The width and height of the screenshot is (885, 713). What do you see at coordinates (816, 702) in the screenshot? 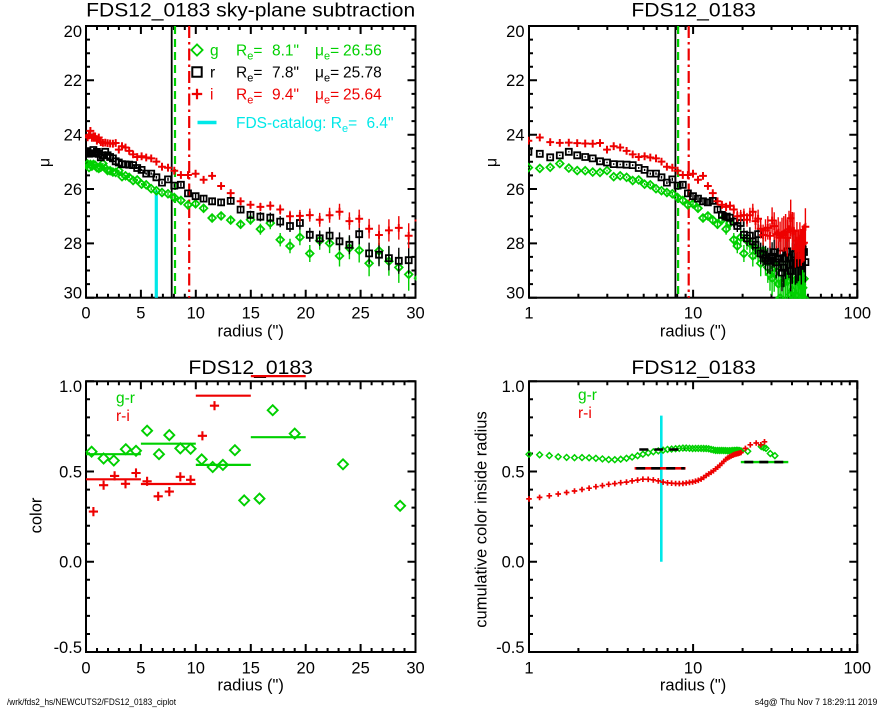
I see `svg-text: s4g@ Thu Nov 7 18:29:11 2019` at bounding box center [816, 702].